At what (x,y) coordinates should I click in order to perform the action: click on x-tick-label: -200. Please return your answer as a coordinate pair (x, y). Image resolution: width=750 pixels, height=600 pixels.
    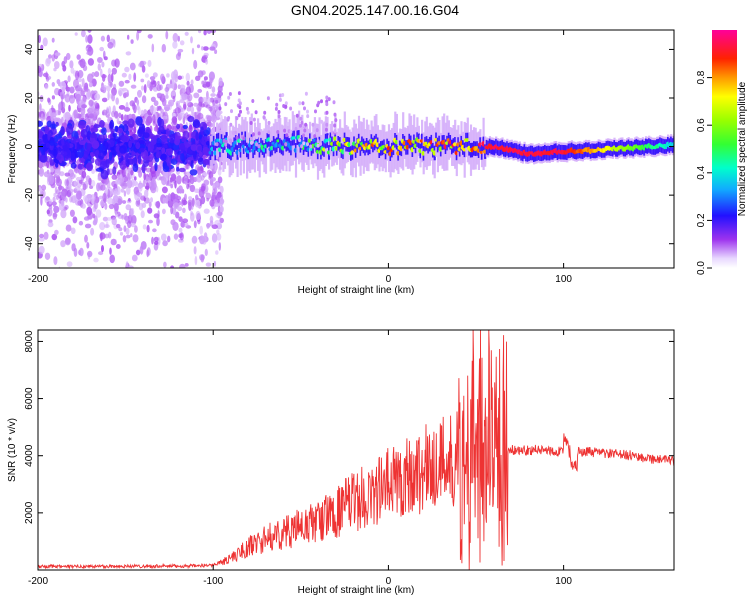
    Looking at the image, I should click on (38, 279).